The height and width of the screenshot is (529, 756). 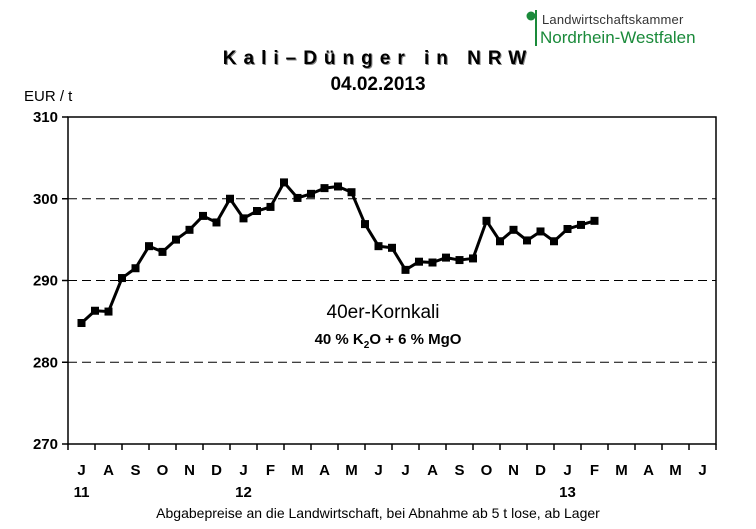 What do you see at coordinates (45, 281) in the screenshot?
I see `y-tick-label: 290` at bounding box center [45, 281].